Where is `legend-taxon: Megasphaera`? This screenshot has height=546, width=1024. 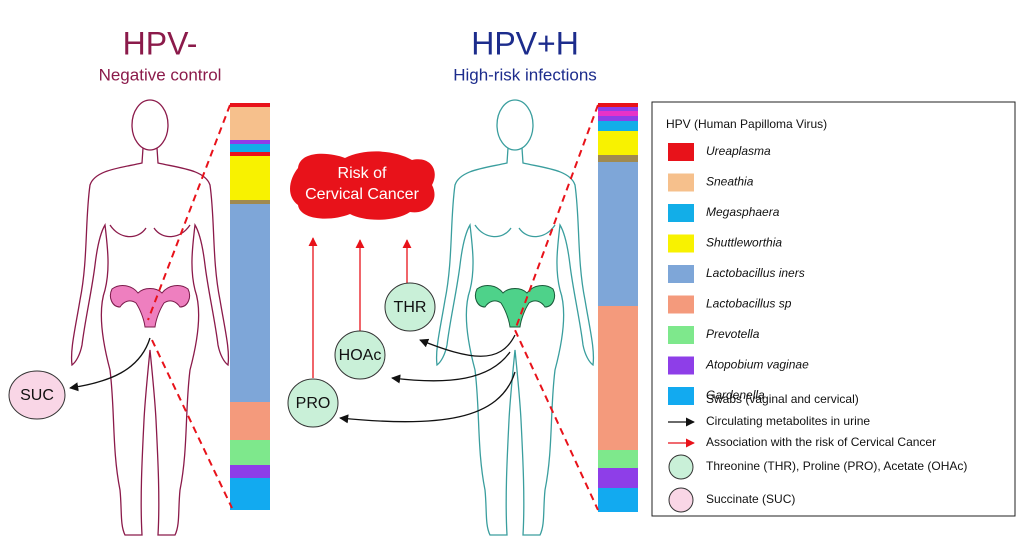
legend-taxon: Megasphaera is located at coordinates (743, 212).